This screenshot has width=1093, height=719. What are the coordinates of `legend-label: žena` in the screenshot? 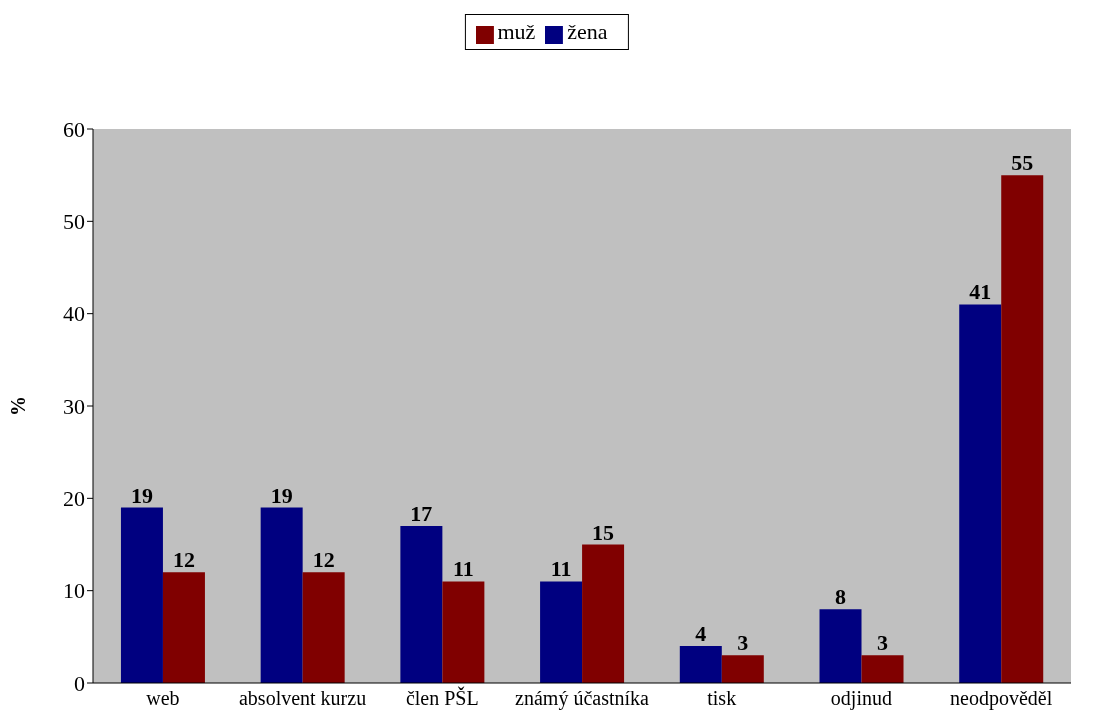 It's located at (587, 31).